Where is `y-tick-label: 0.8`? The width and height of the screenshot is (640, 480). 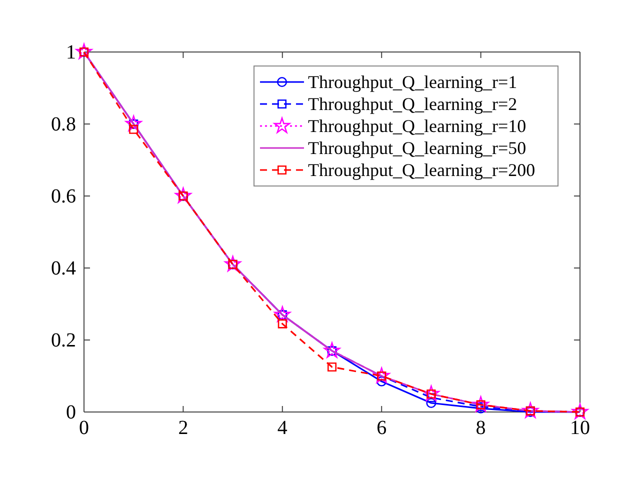 y-tick-label: 0.8 is located at coordinates (63, 124).